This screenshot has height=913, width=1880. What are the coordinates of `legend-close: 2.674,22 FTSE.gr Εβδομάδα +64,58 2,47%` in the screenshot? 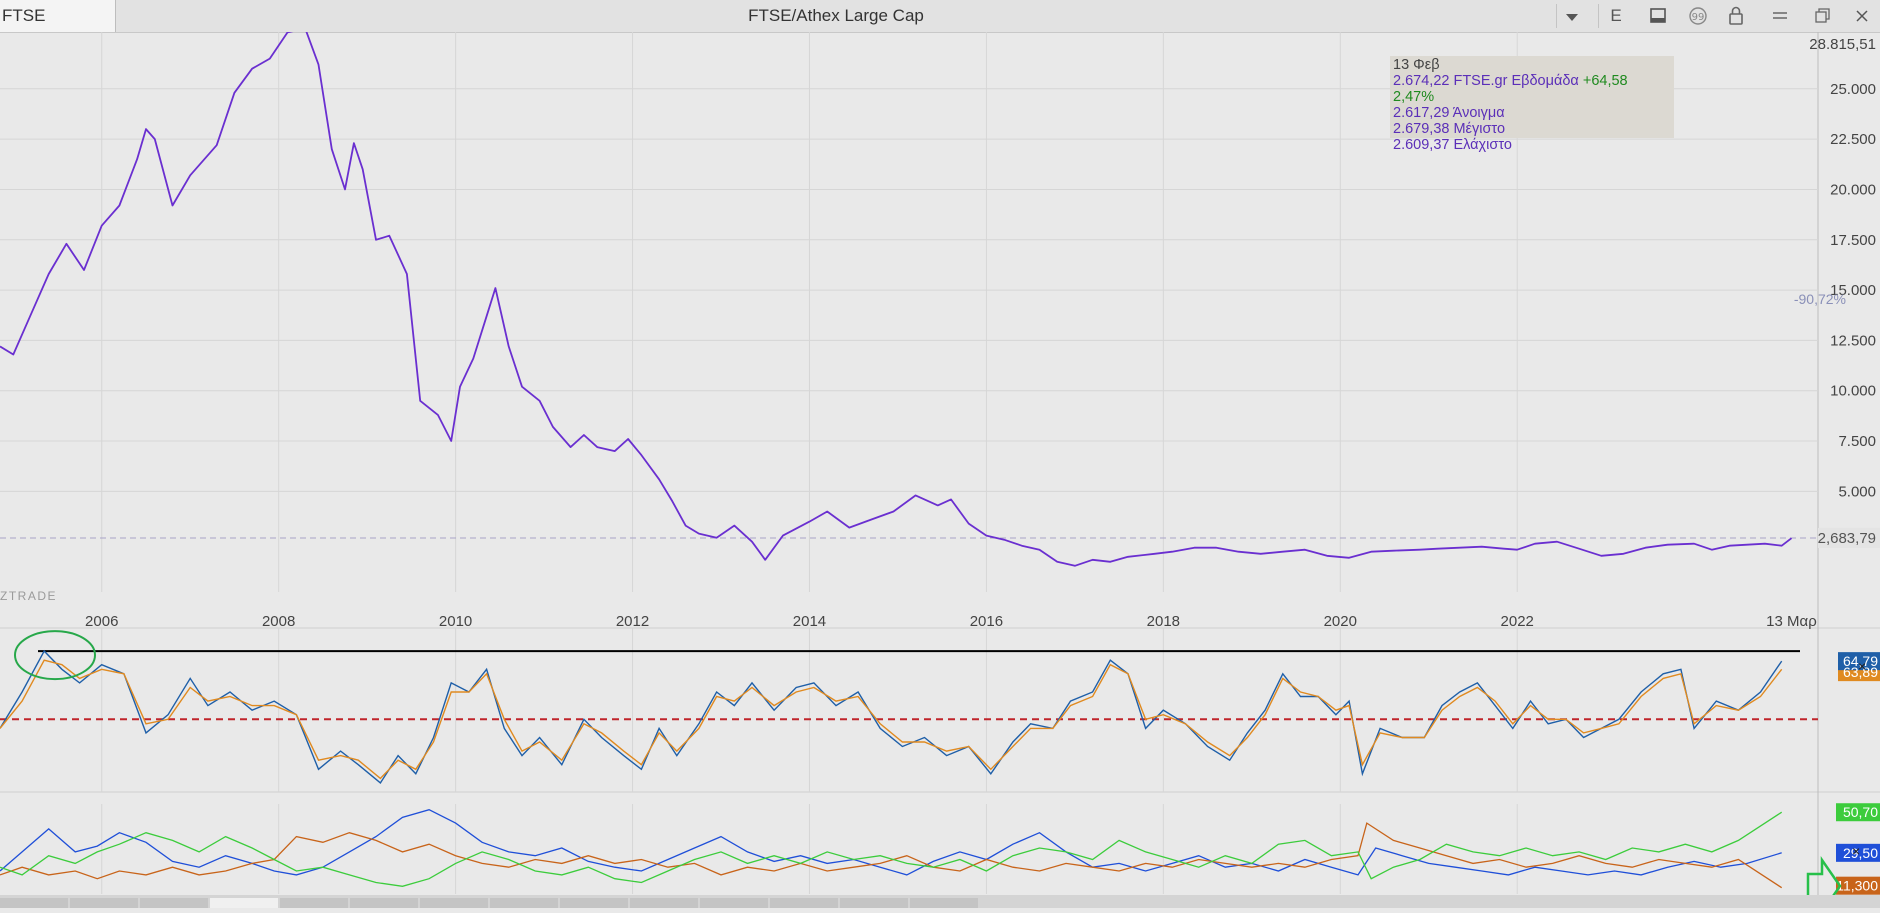 It's located at (1532, 89).